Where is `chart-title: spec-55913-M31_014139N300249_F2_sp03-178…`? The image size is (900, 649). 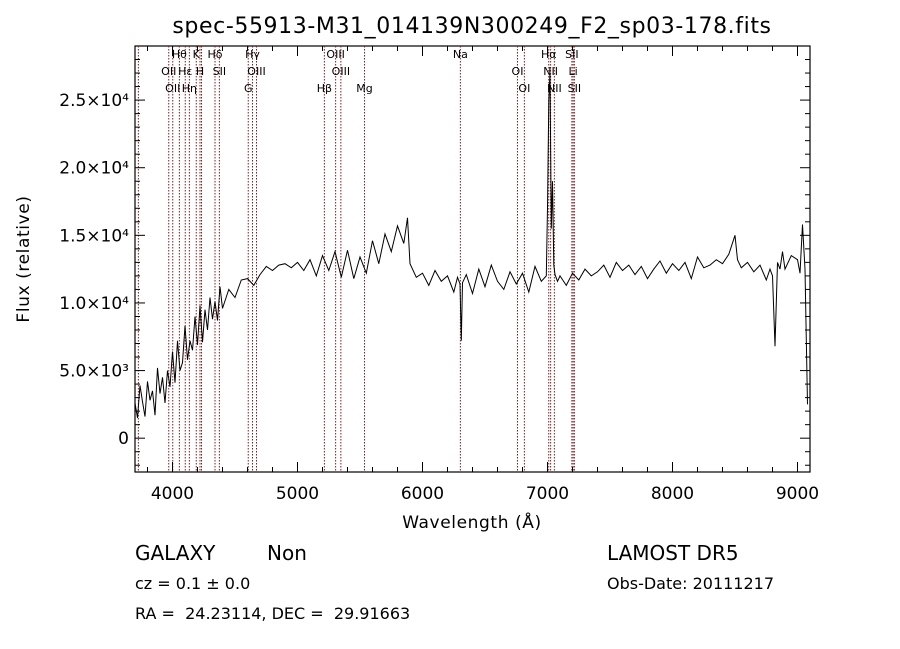
chart-title: spec-55913-M31_014139N300249_F2_sp03-178… is located at coordinates (471, 26).